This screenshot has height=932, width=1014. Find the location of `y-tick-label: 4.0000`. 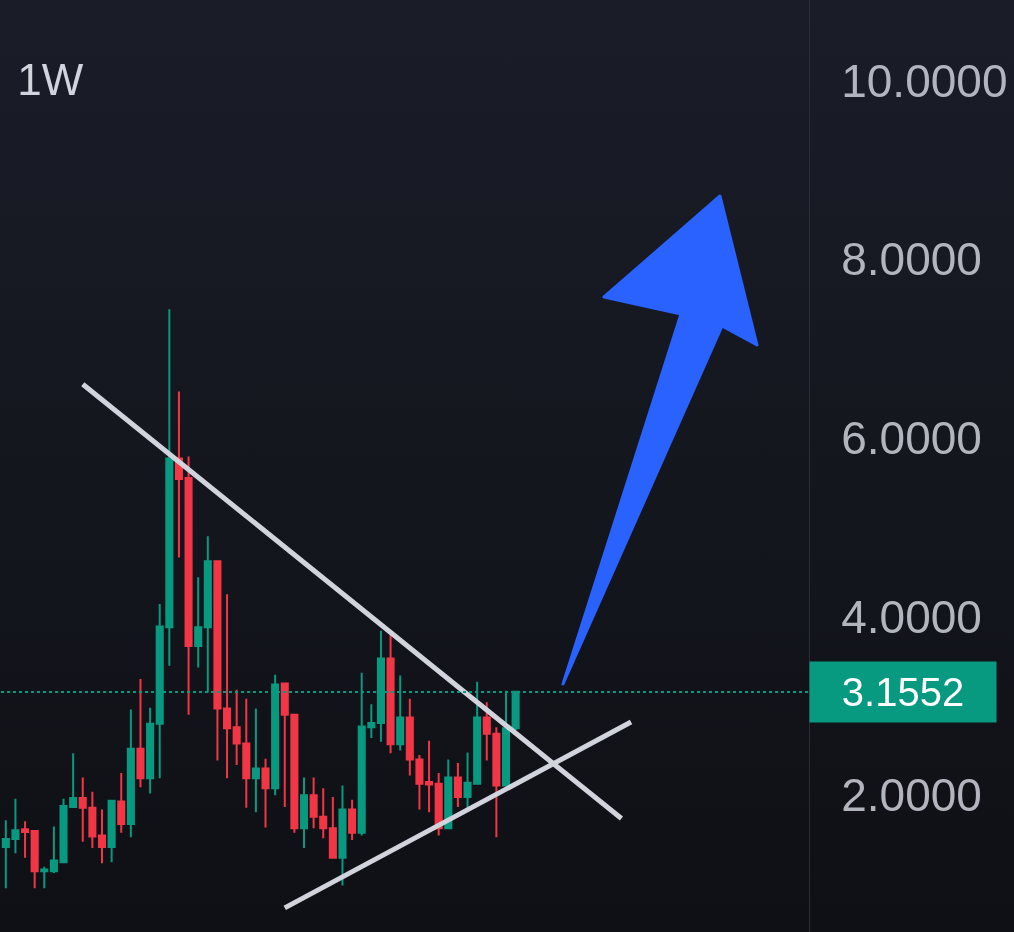

y-tick-label: 4.0000 is located at coordinates (911, 616).